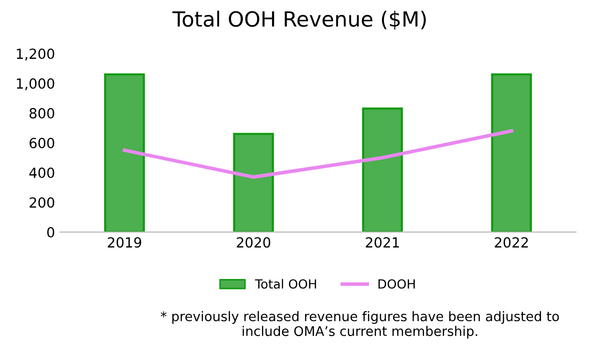 This screenshot has height=357, width=600. Describe the element at coordinates (42, 113) in the screenshot. I see `y-tick-label: 800` at that location.